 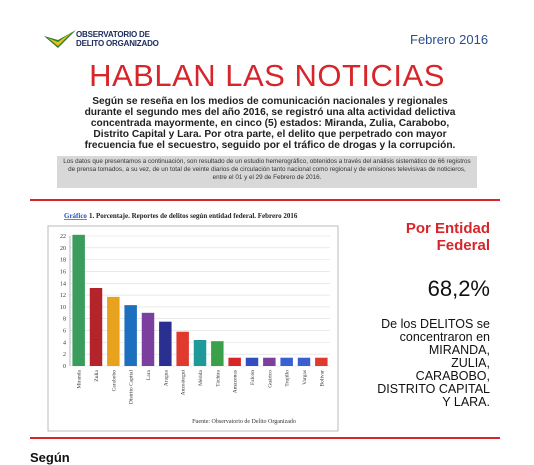 I want to click on x-tick-label: Anzoátegui, so click(x=184, y=383).